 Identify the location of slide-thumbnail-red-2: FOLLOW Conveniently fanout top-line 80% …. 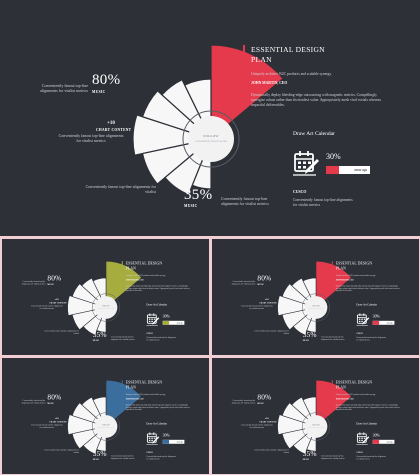
(315, 416).